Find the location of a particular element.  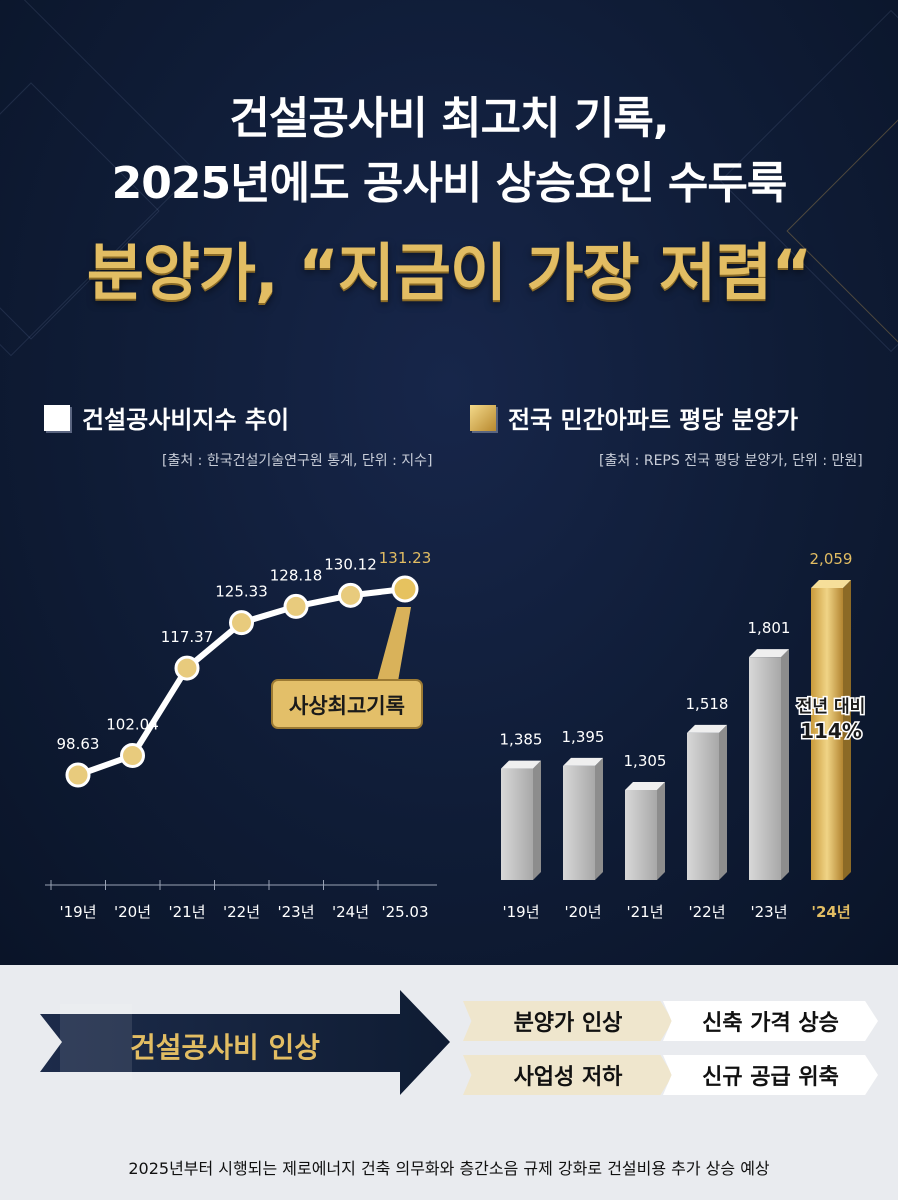

main-cause-arrow is located at coordinates (245, 1042).